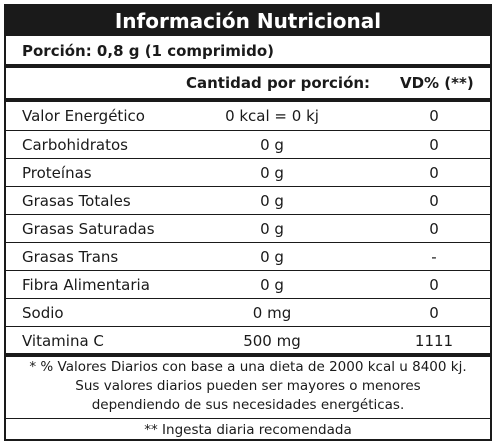 This screenshot has width=496, height=445. I want to click on vd-header: VD% (**), so click(437, 83).